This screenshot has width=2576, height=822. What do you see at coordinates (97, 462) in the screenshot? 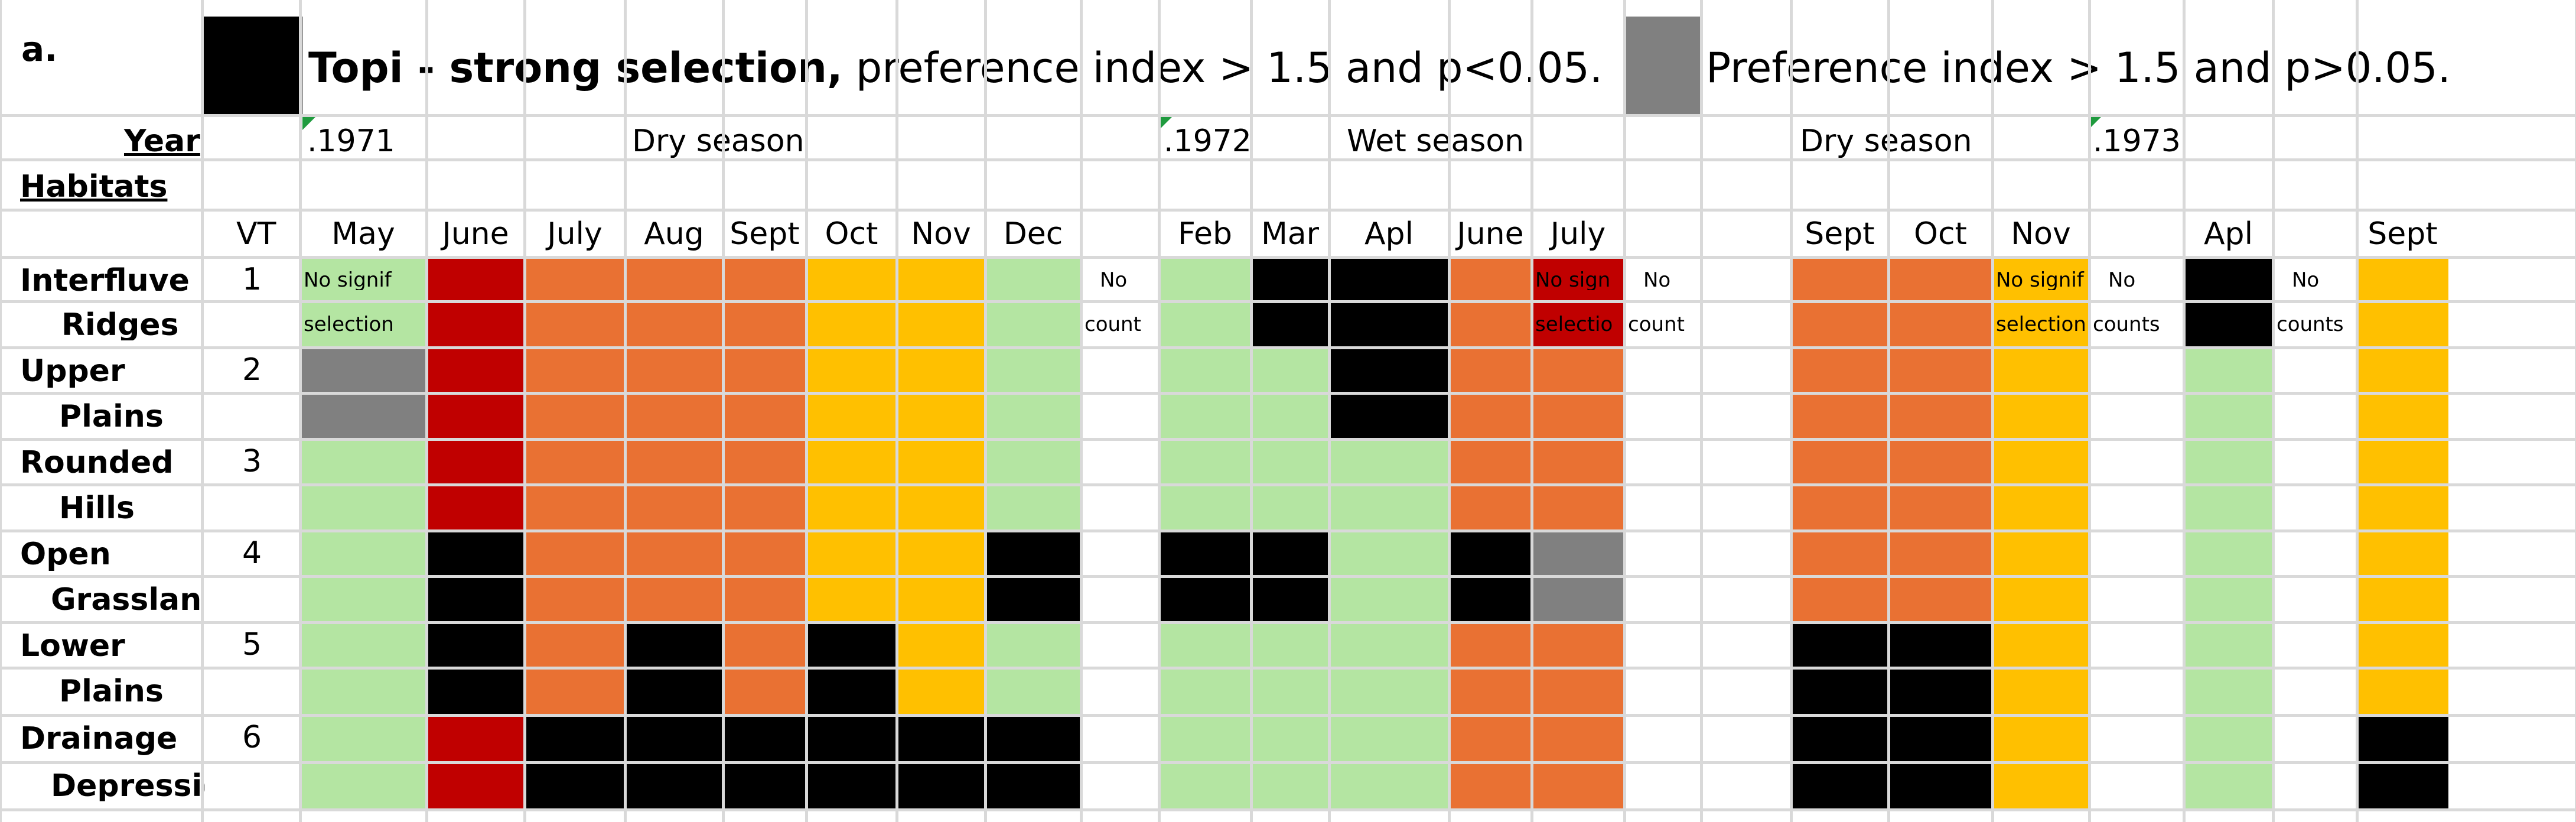
I see `habitat-name-line1: Rounded` at bounding box center [97, 462].